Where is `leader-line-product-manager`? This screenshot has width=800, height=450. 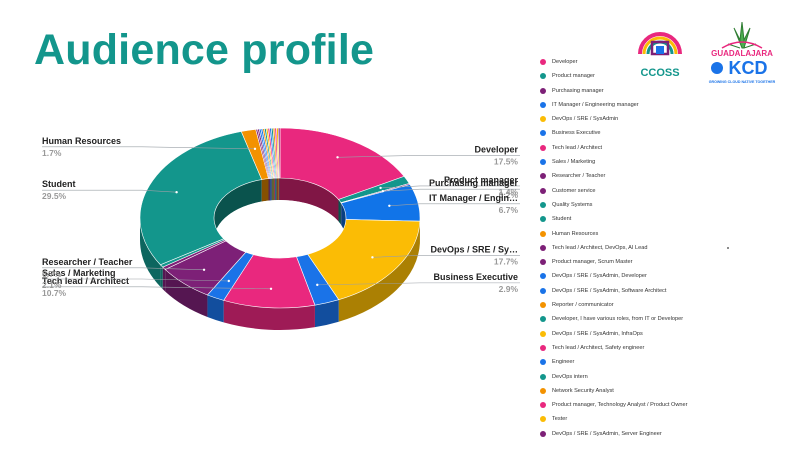
leader-line-product-manager is located at coordinates (450, 187).